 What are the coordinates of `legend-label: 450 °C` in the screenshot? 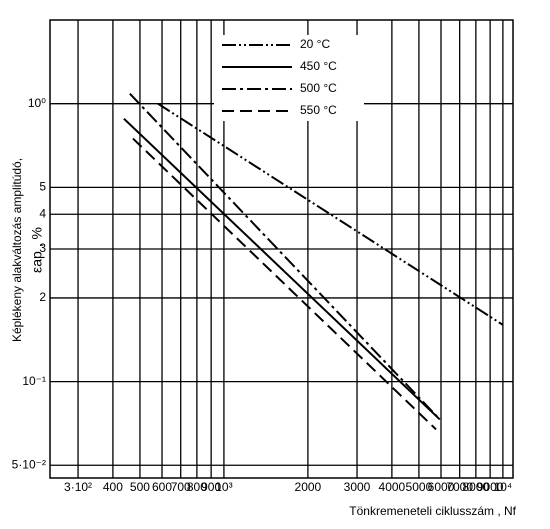 It's located at (318, 66).